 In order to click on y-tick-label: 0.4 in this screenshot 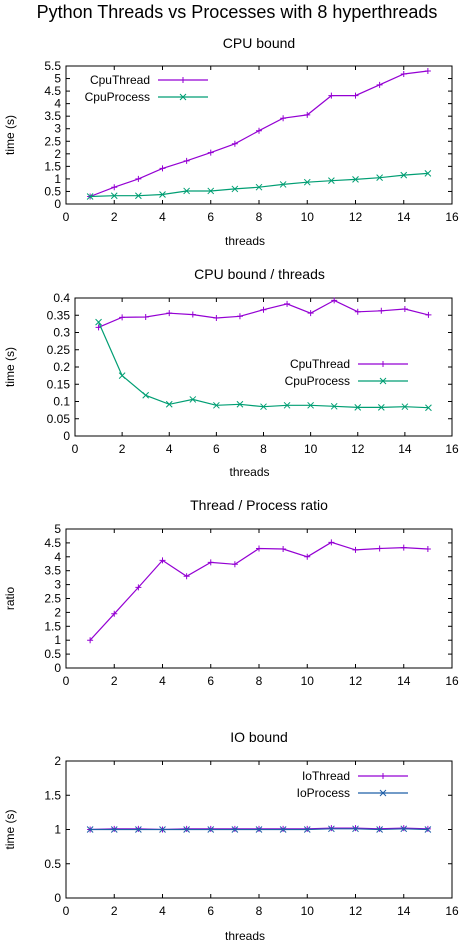, I will do `click(61, 298)`.